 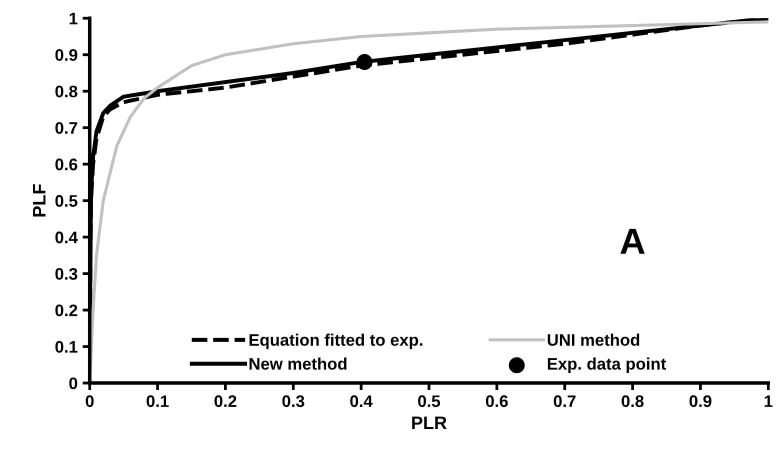 What do you see at coordinates (633, 401) in the screenshot?
I see `x-tick-label: 0.8` at bounding box center [633, 401].